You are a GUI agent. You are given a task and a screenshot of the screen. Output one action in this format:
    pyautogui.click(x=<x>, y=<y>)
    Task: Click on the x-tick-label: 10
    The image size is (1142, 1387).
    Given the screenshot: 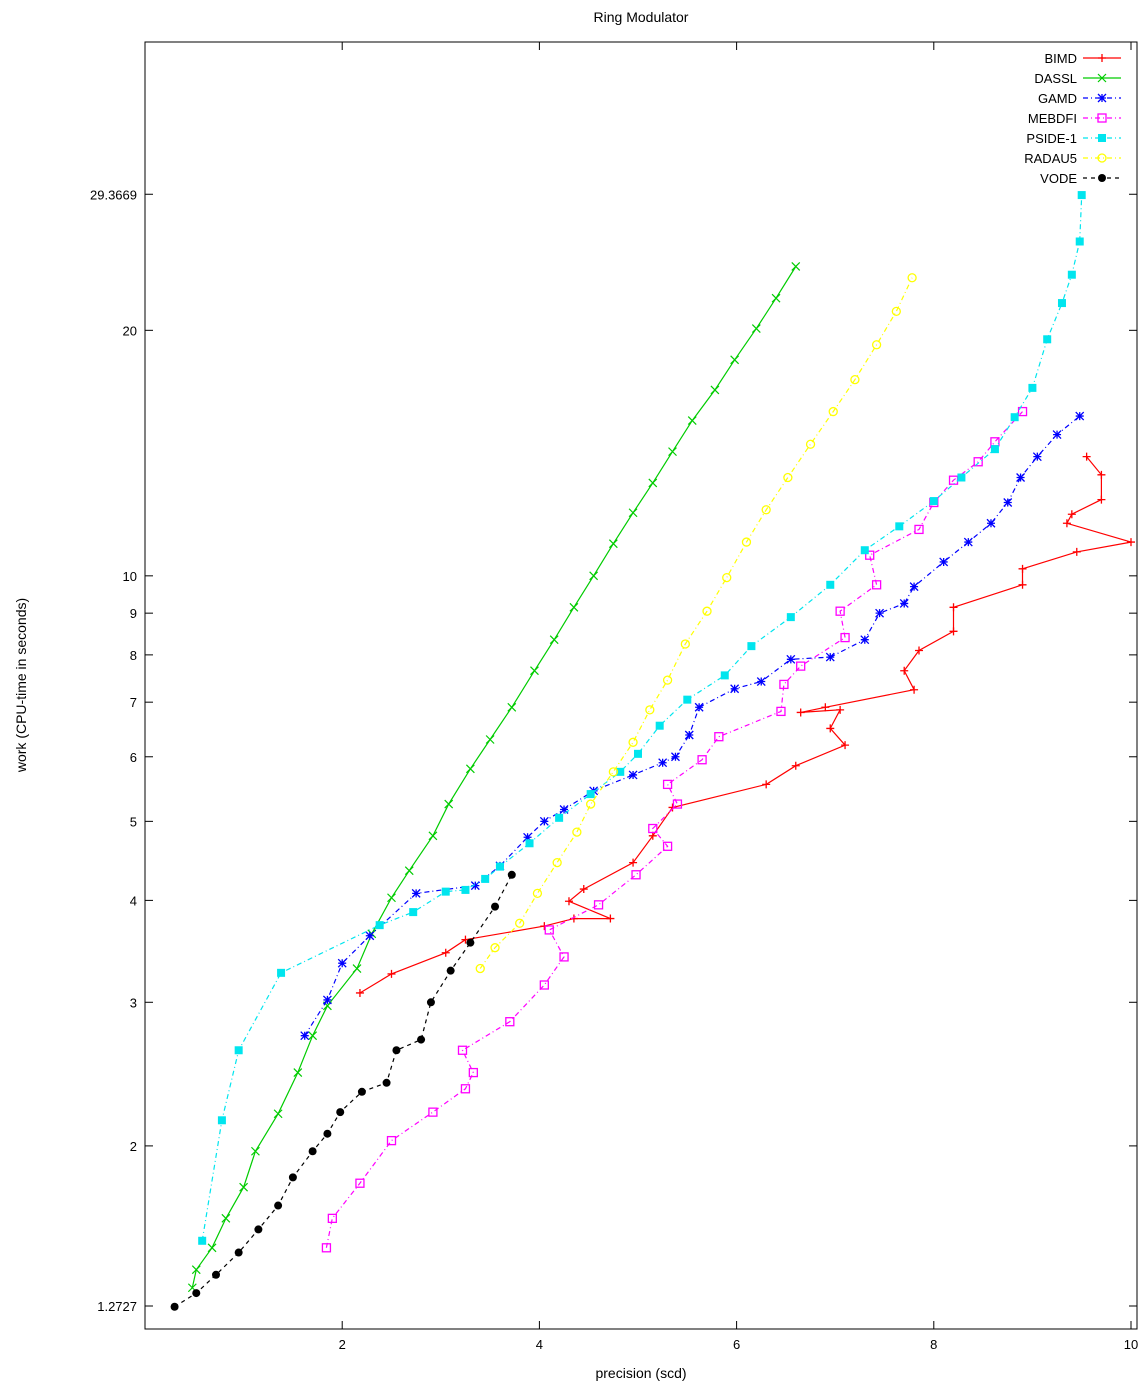 What is the action you would take?
    pyautogui.click(x=1131, y=1344)
    